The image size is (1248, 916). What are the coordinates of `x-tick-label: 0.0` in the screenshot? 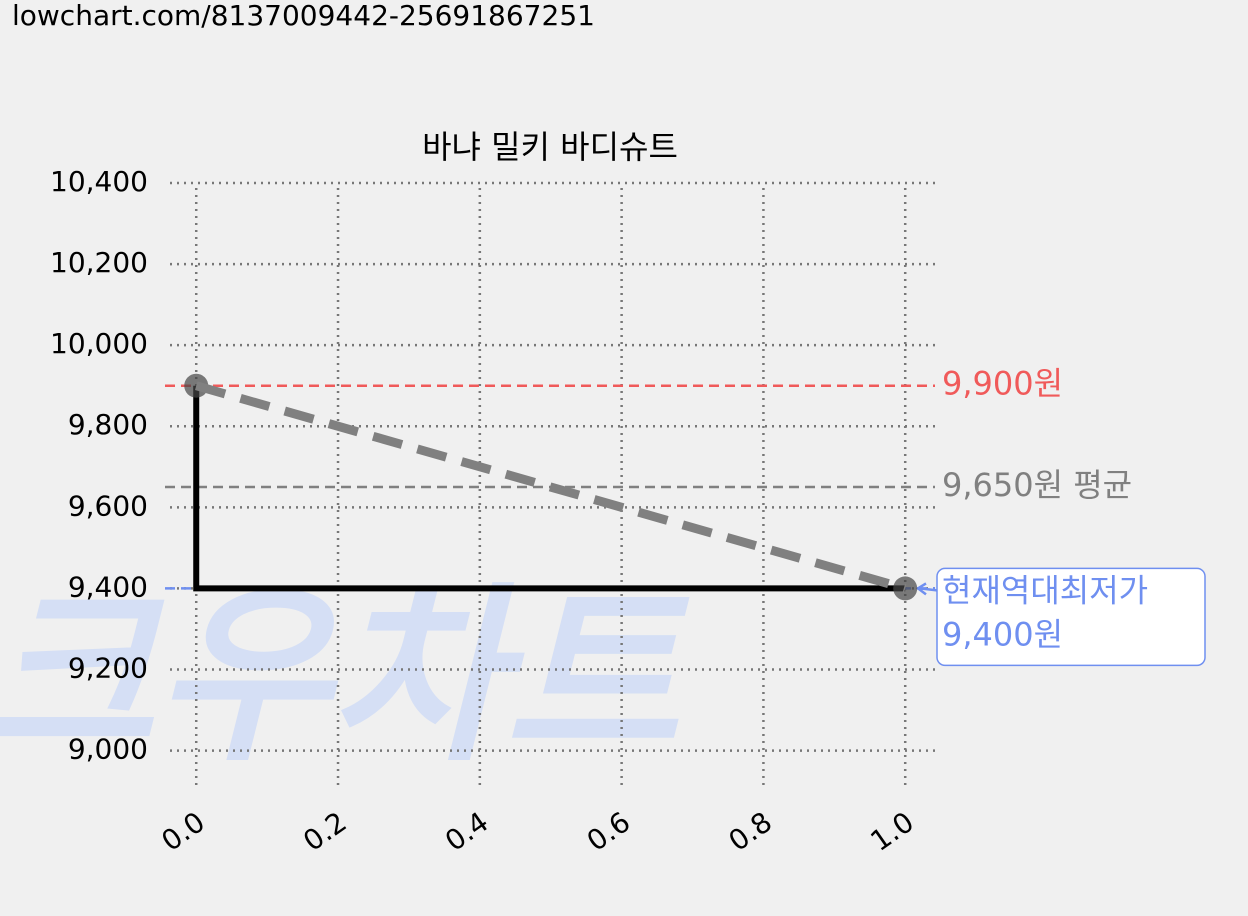 It's located at (182, 831).